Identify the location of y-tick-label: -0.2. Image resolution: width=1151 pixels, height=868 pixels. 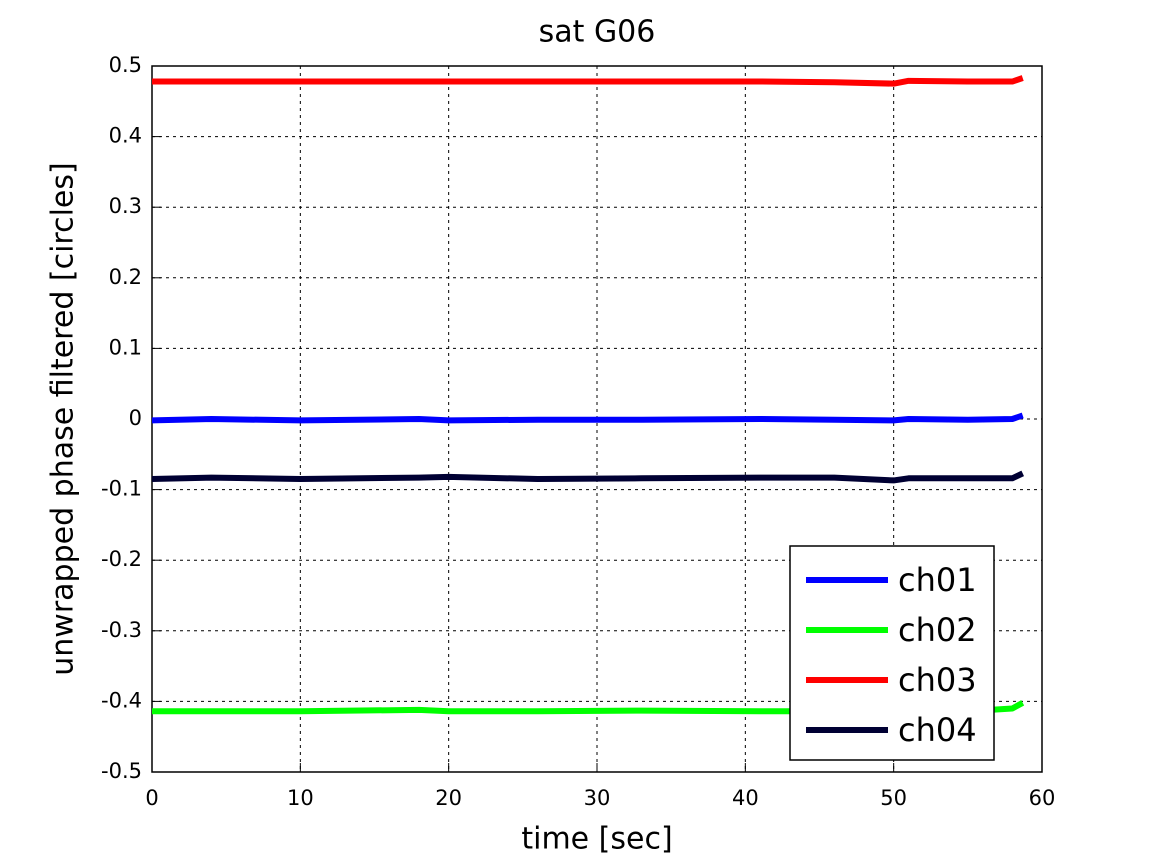
(121, 559).